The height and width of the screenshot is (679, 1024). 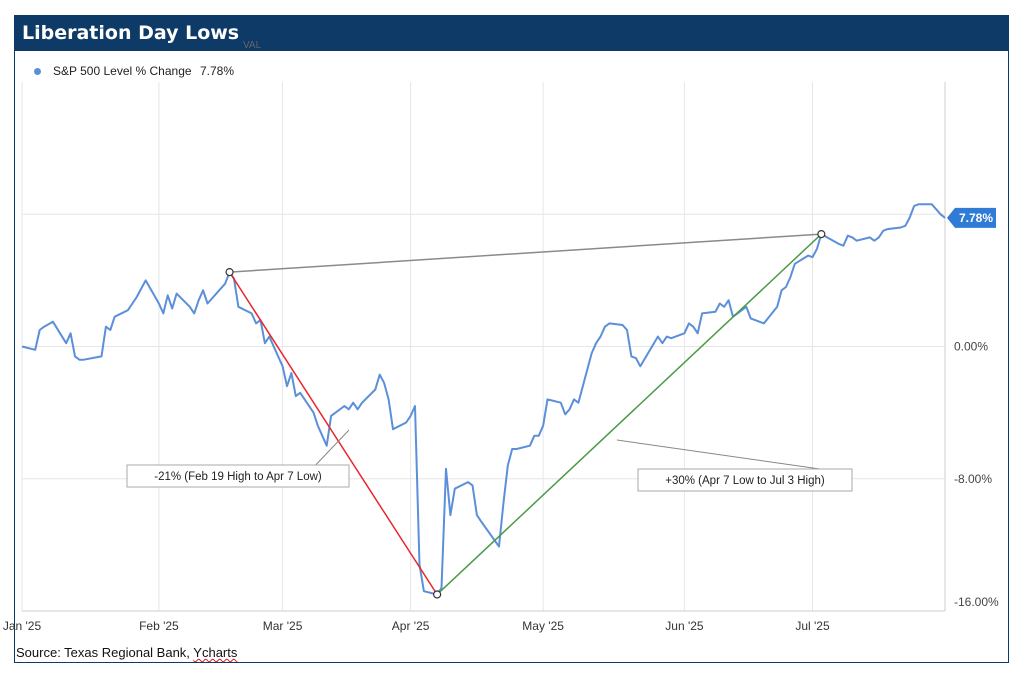 I want to click on x-tick-label: Apr '25, so click(x=411, y=626).